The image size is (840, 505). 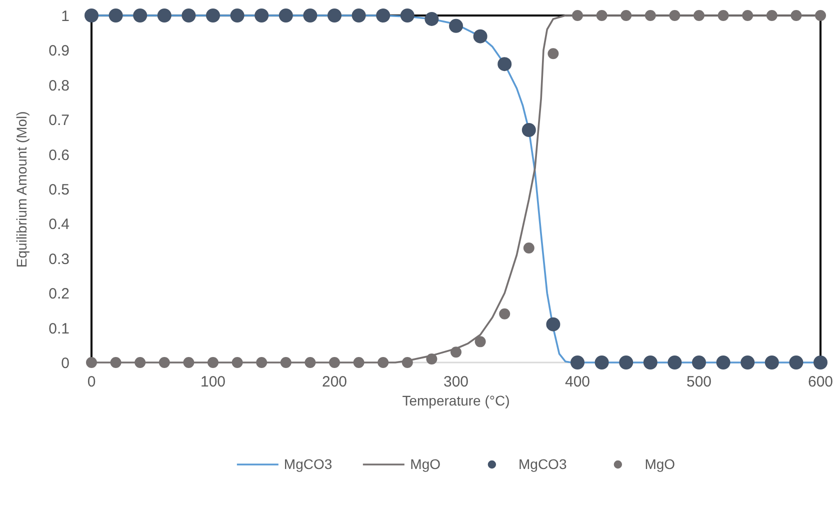 I want to click on y-tick-label: 0, so click(x=65, y=363).